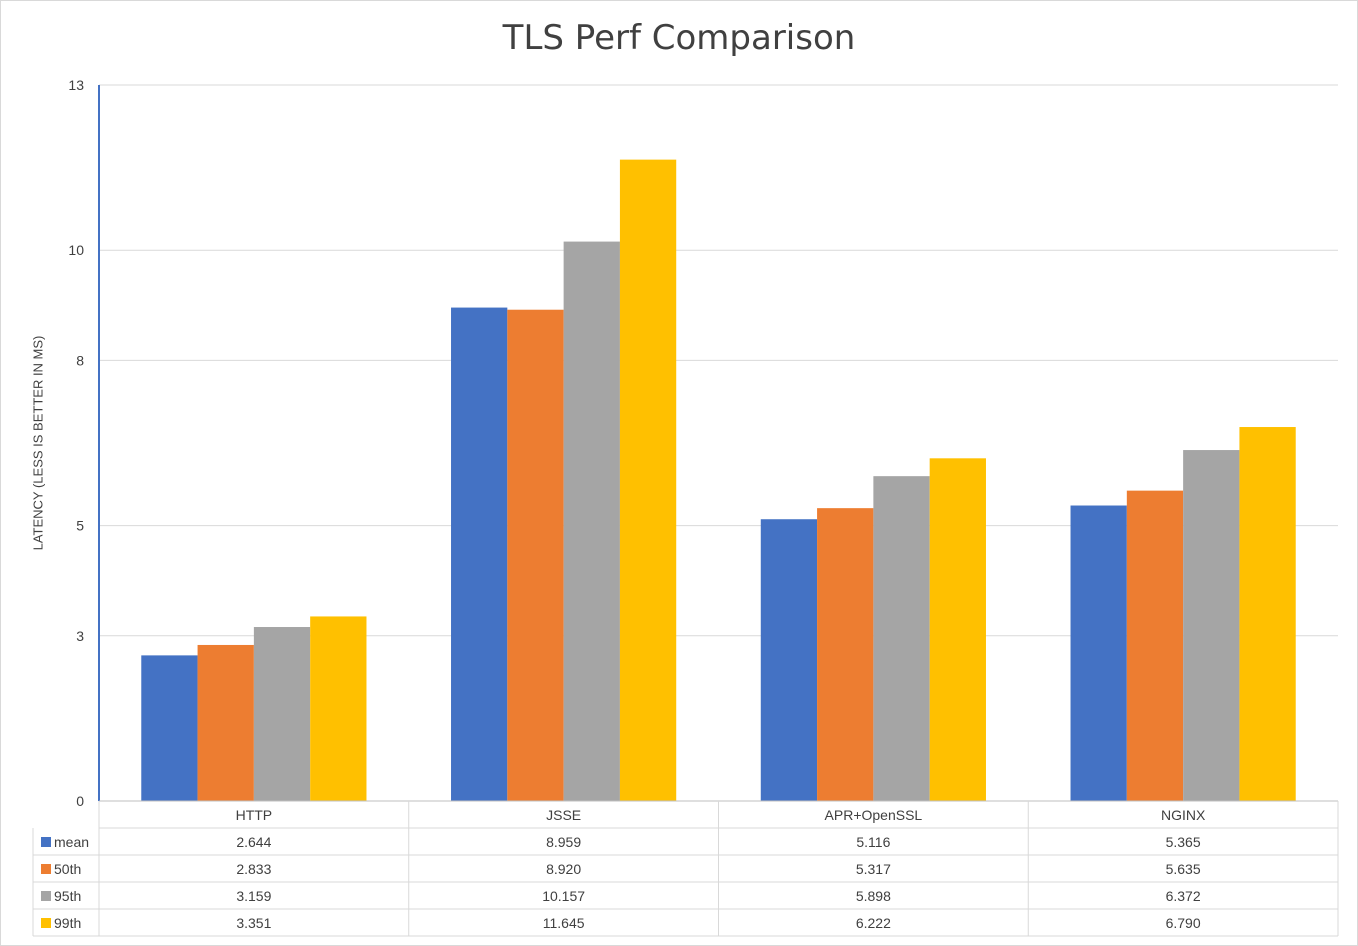  What do you see at coordinates (282, 714) in the screenshot?
I see `bar-95th-http` at bounding box center [282, 714].